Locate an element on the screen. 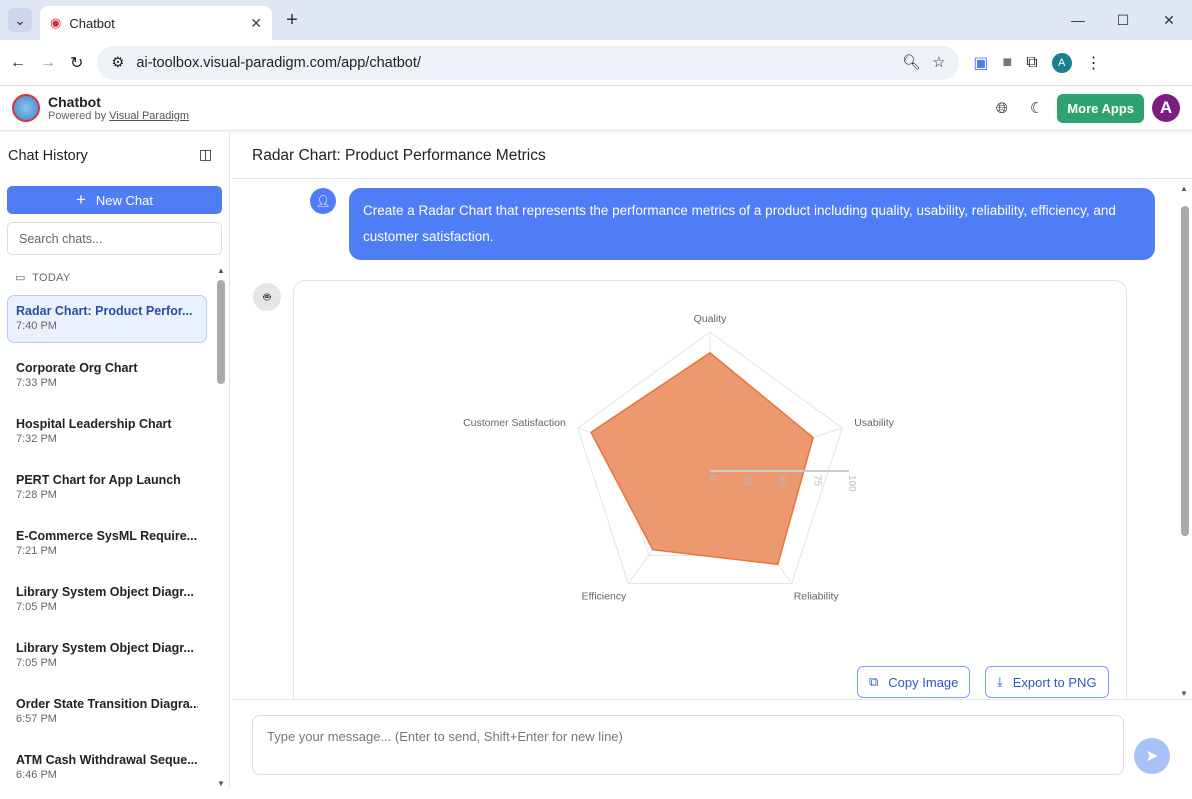  bookmark-star-icon: ☆ is located at coordinates (939, 62).